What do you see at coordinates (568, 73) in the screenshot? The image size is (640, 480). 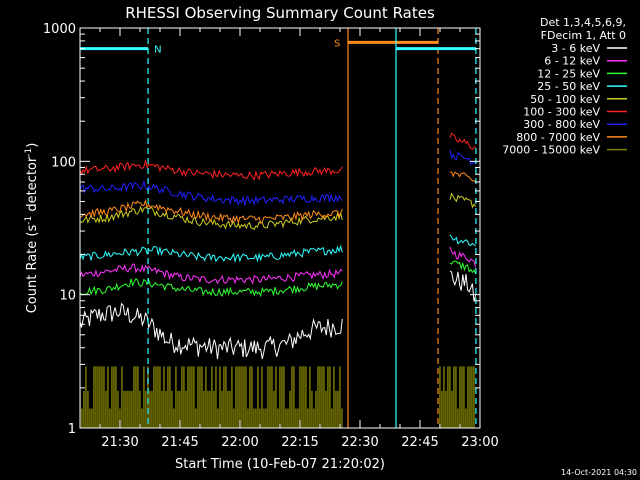 I see `legend-entry-label-2: 12 - 25 keV` at bounding box center [568, 73].